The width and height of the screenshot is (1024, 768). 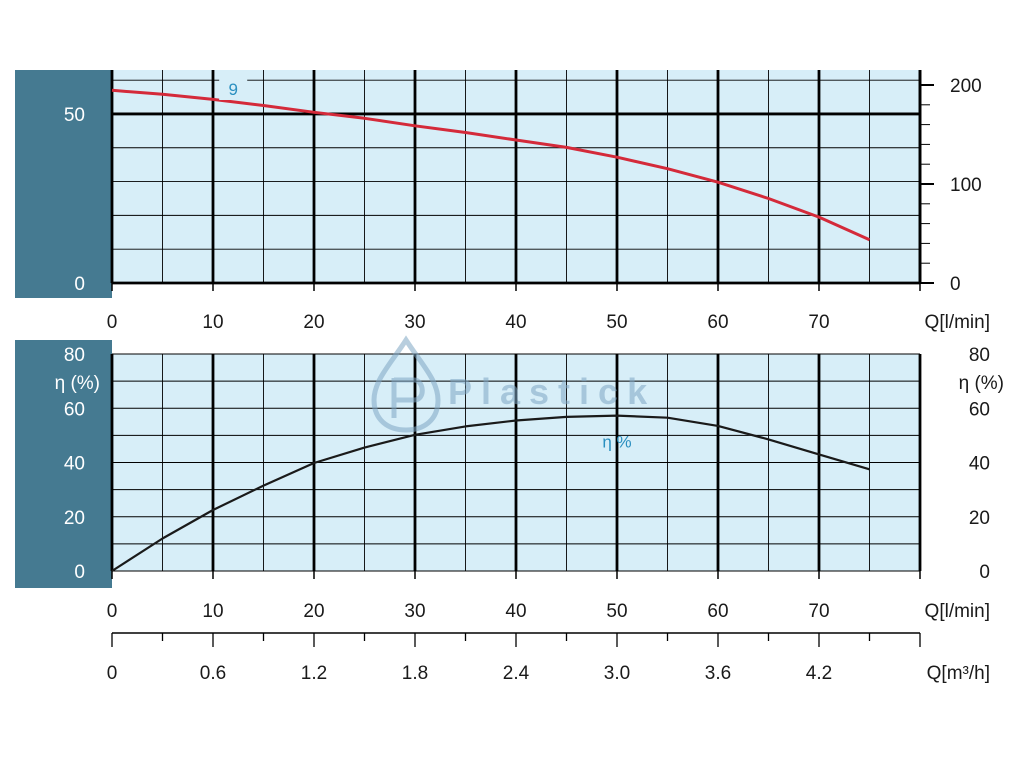 I want to click on top-x-tick-label: 50, so click(x=616, y=322).